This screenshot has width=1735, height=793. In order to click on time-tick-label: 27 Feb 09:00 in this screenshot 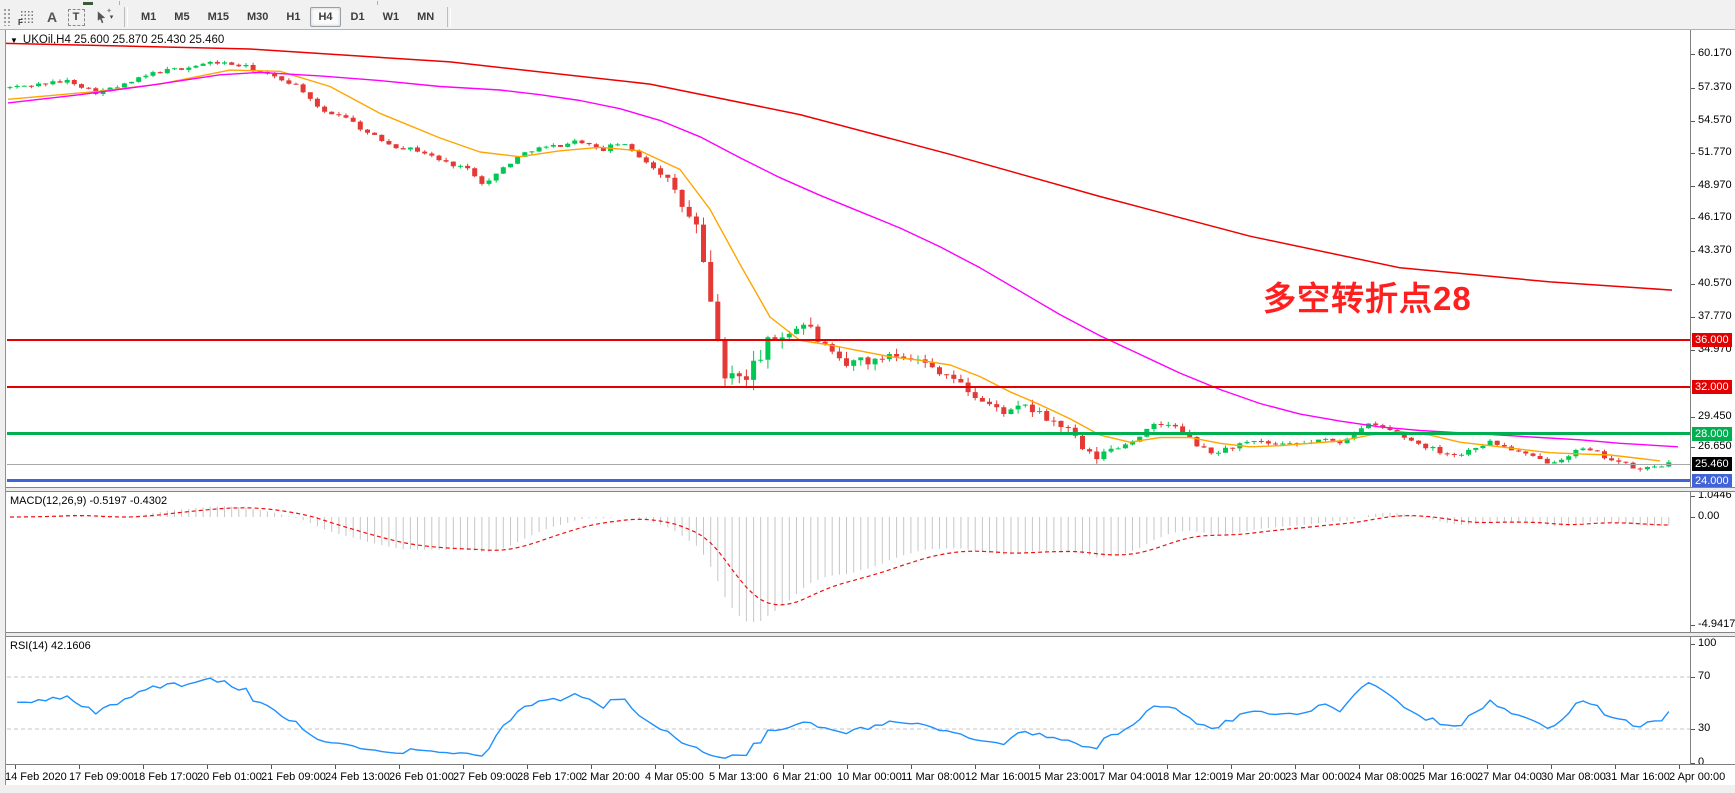, I will do `click(485, 777)`.